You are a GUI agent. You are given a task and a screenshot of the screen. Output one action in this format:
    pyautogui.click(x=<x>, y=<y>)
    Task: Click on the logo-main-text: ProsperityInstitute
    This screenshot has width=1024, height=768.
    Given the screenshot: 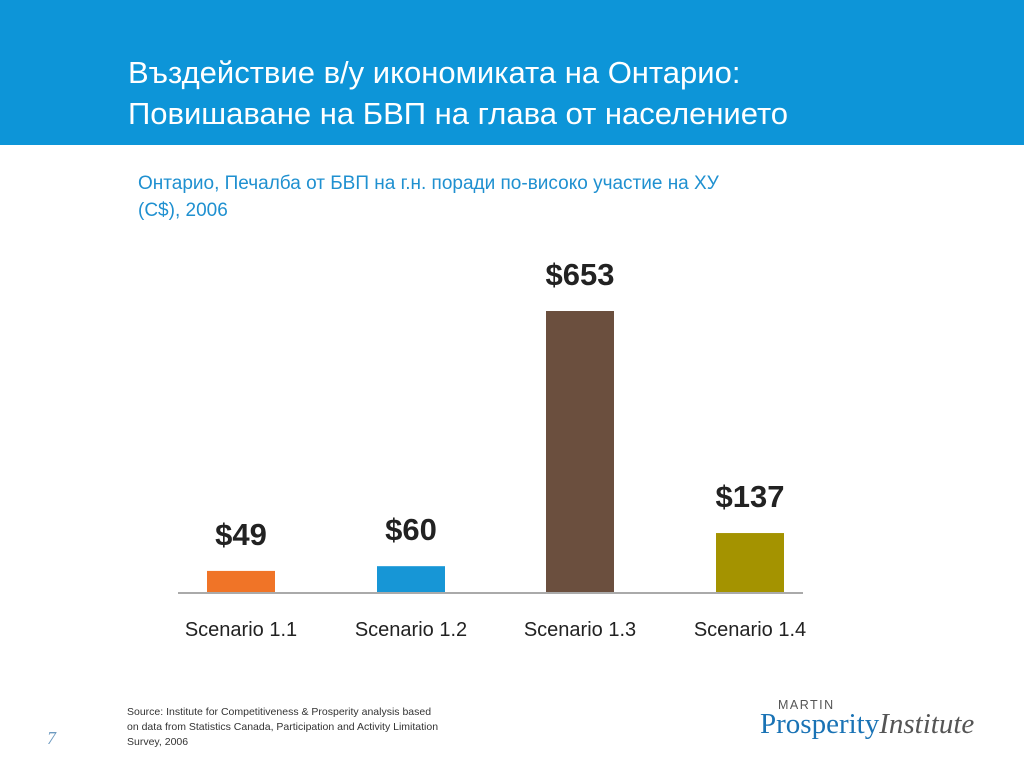 What is the action you would take?
    pyautogui.click(x=867, y=724)
    